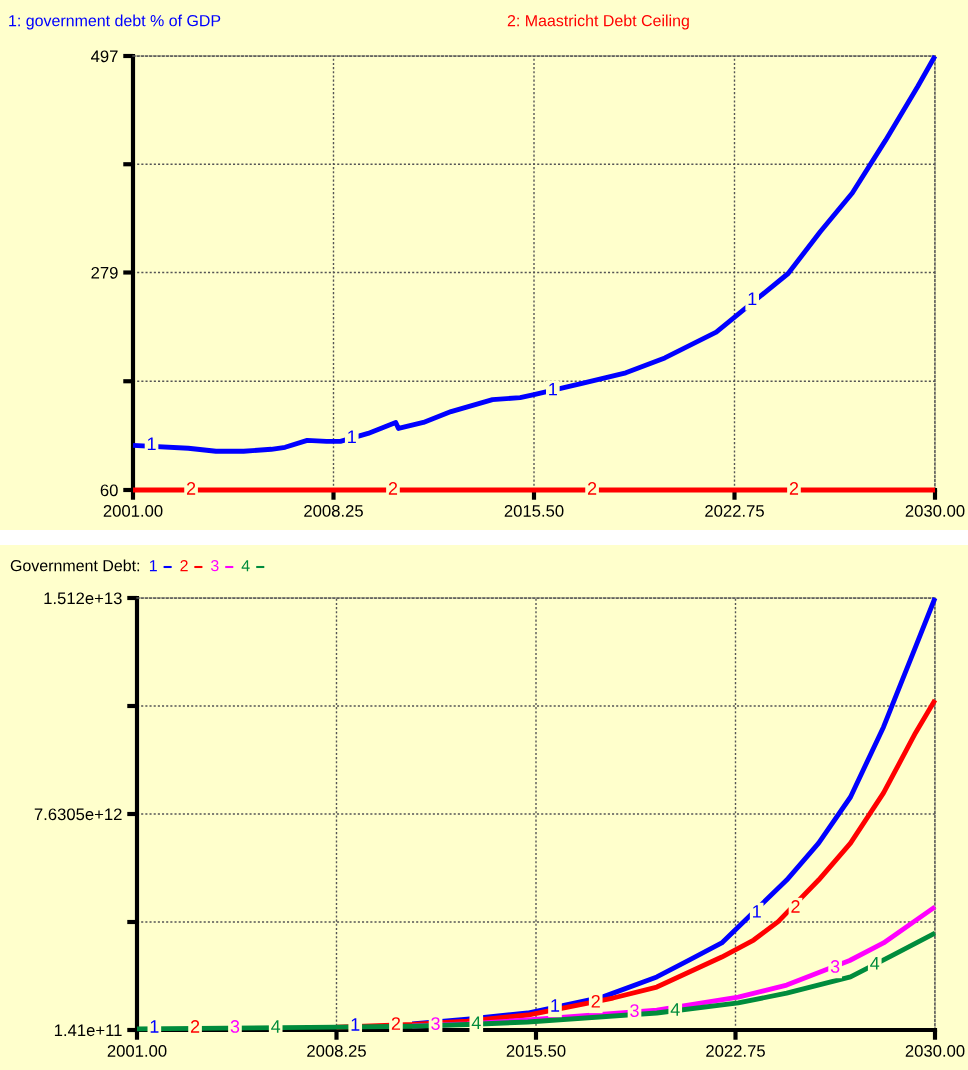  Describe the element at coordinates (598, 22) in the screenshot. I see `text: 2: Maastricht Debt Ceiling` at that location.